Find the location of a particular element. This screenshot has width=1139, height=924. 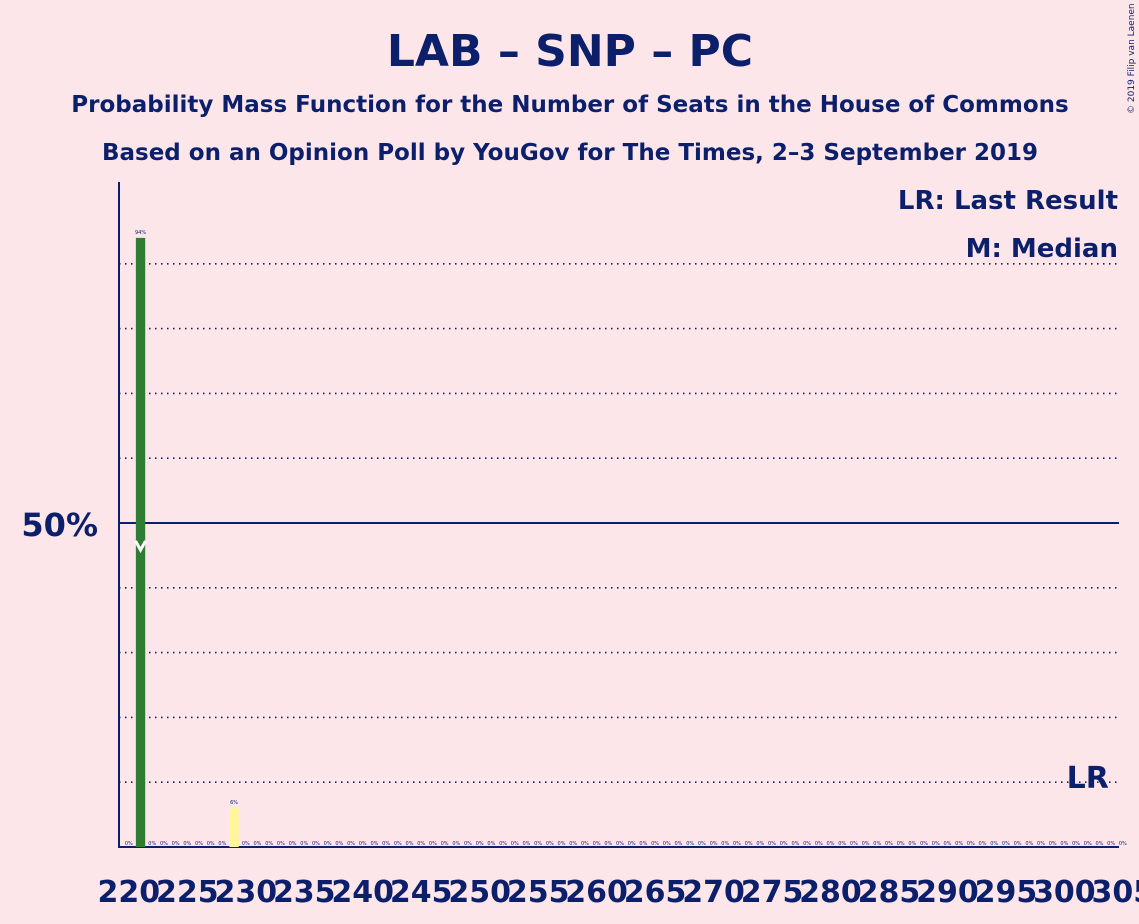

x-tick-label: 300 is located at coordinates (1064, 892).